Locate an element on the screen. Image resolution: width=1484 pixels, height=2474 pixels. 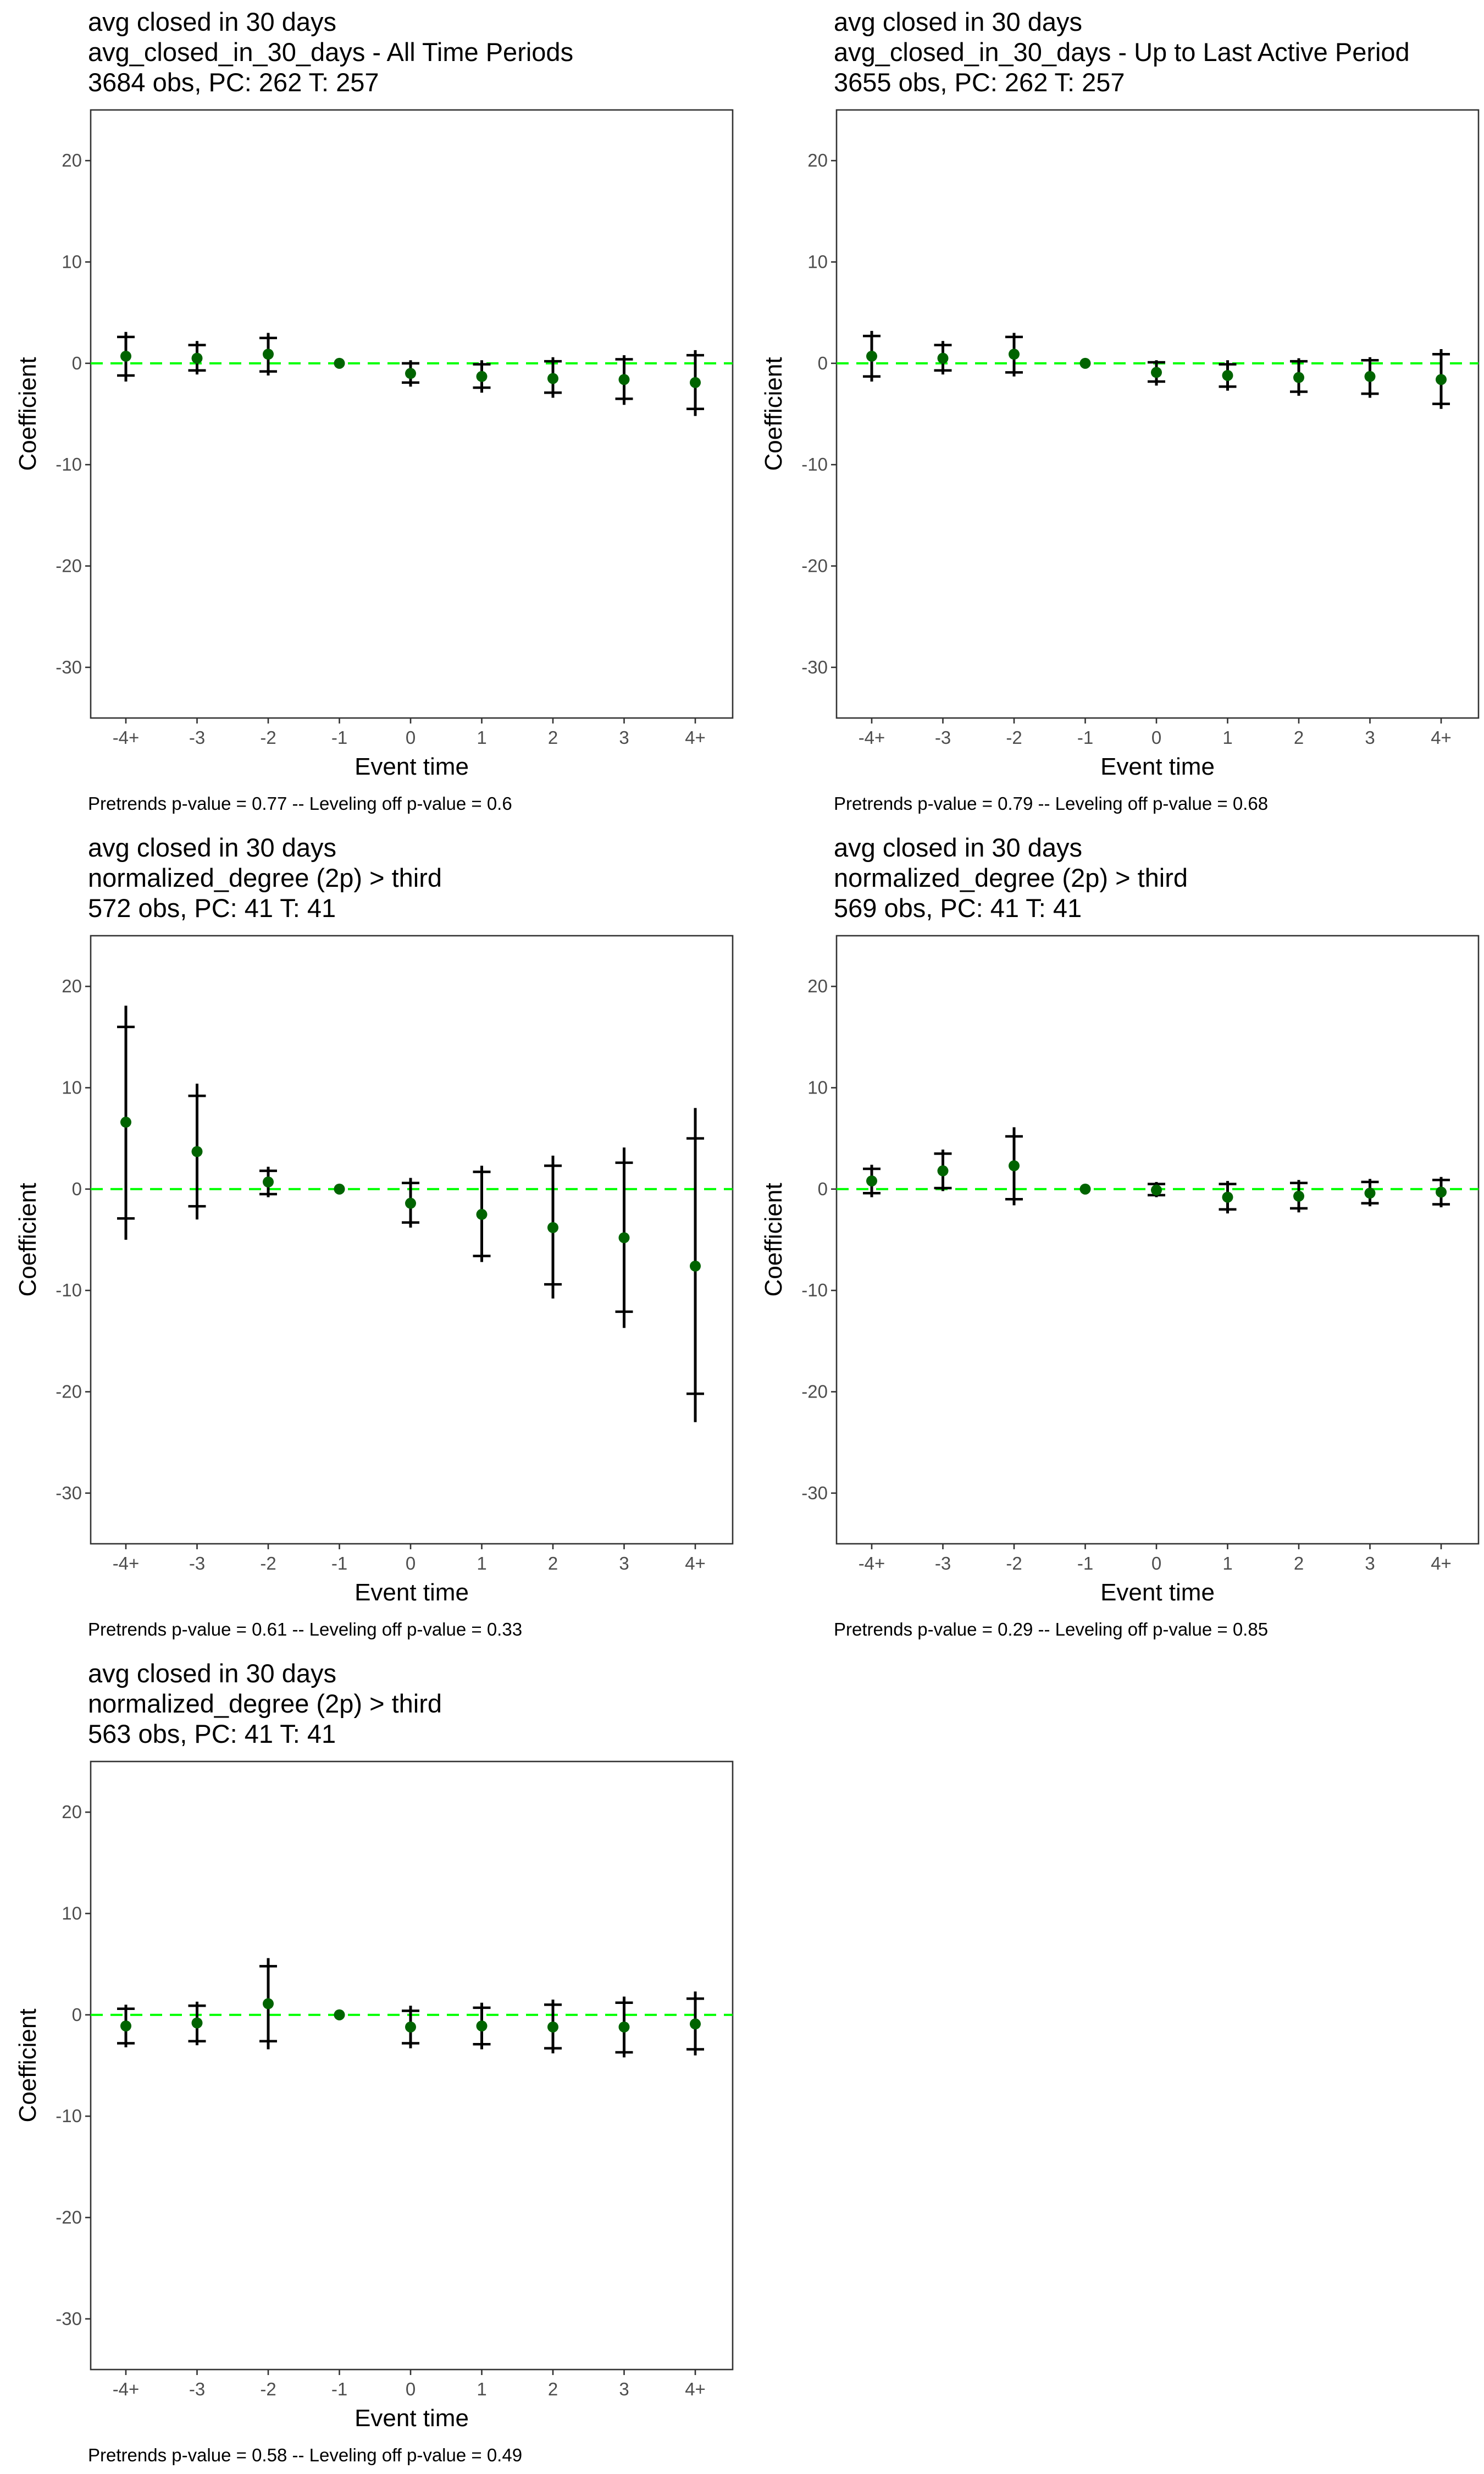
chart-title-line: 3655 obs, PC: 262 T: 257 is located at coordinates (979, 83).